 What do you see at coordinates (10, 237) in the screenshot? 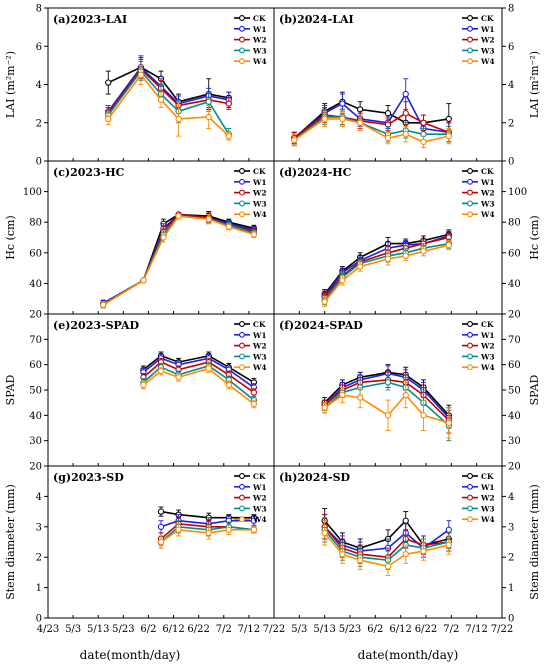
I see `y-axis-label: Hc (cm)` at bounding box center [10, 237].